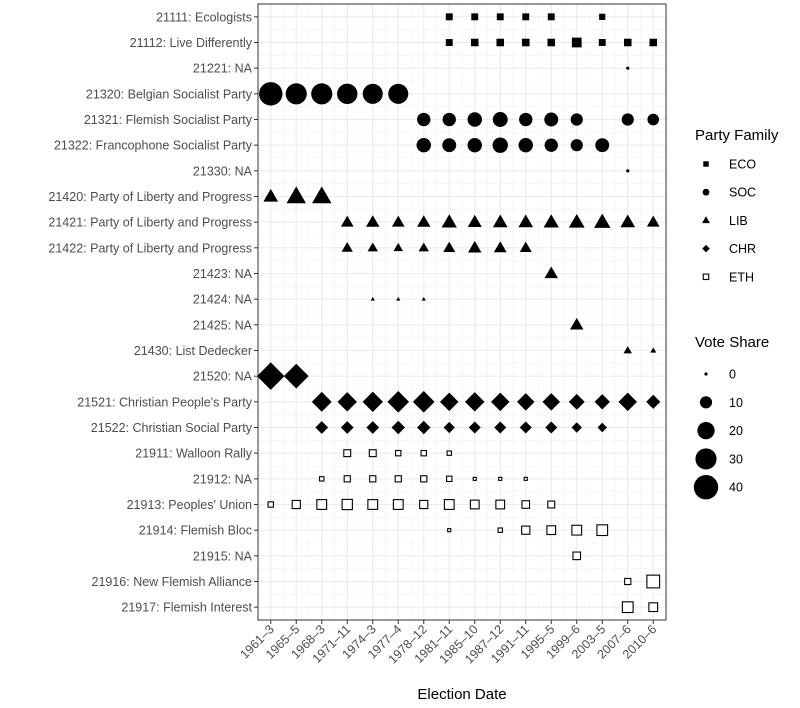 The image size is (800, 708). I want to click on y-tick-label: 21422: Party of Liberty and Progress, so click(150, 248).